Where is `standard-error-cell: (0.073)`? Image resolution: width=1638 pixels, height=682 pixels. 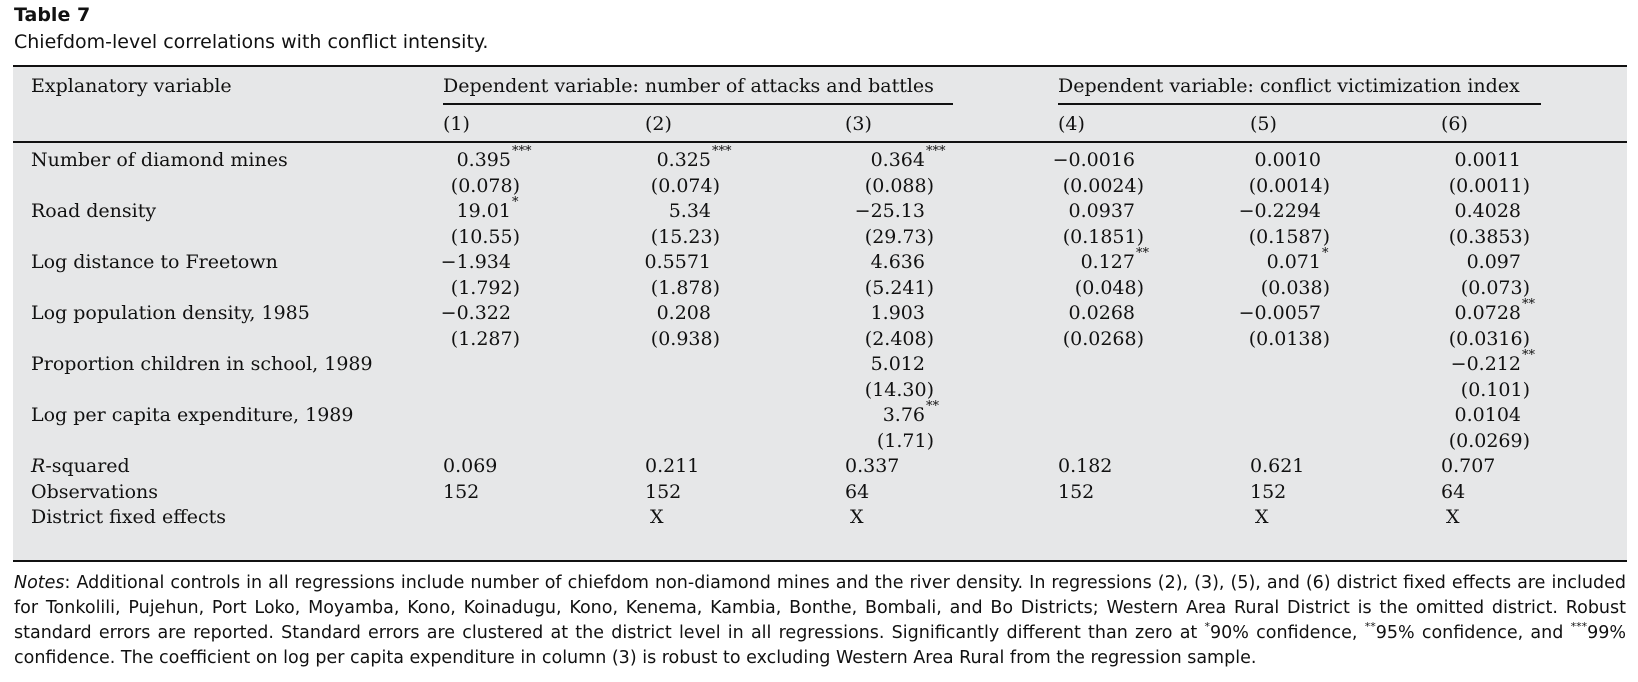 standard-error-cell: (0.073) is located at coordinates (1495, 287).